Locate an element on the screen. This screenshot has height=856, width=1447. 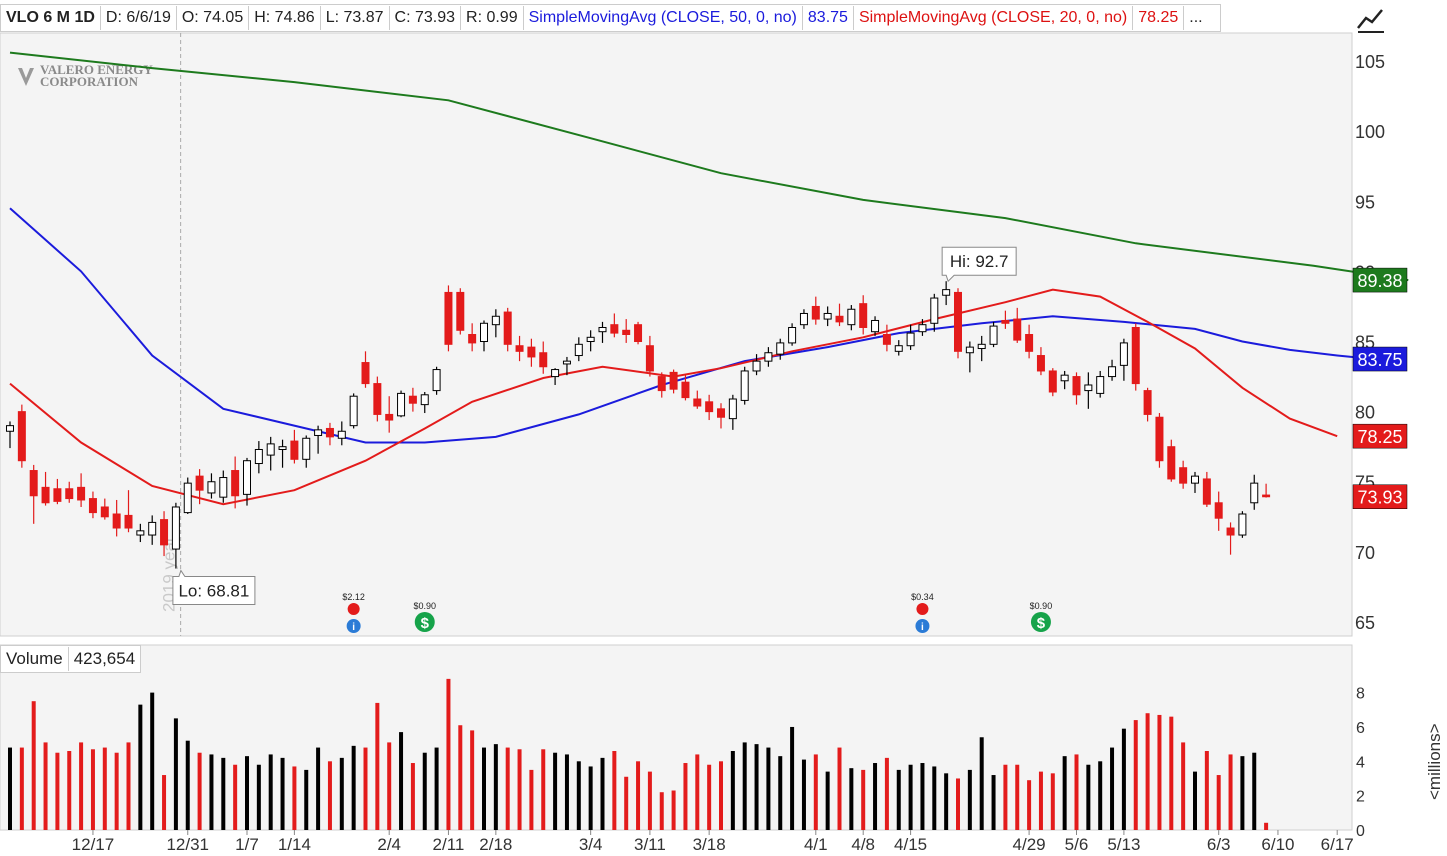
date-tick-label: 3/18 is located at coordinates (709, 844).